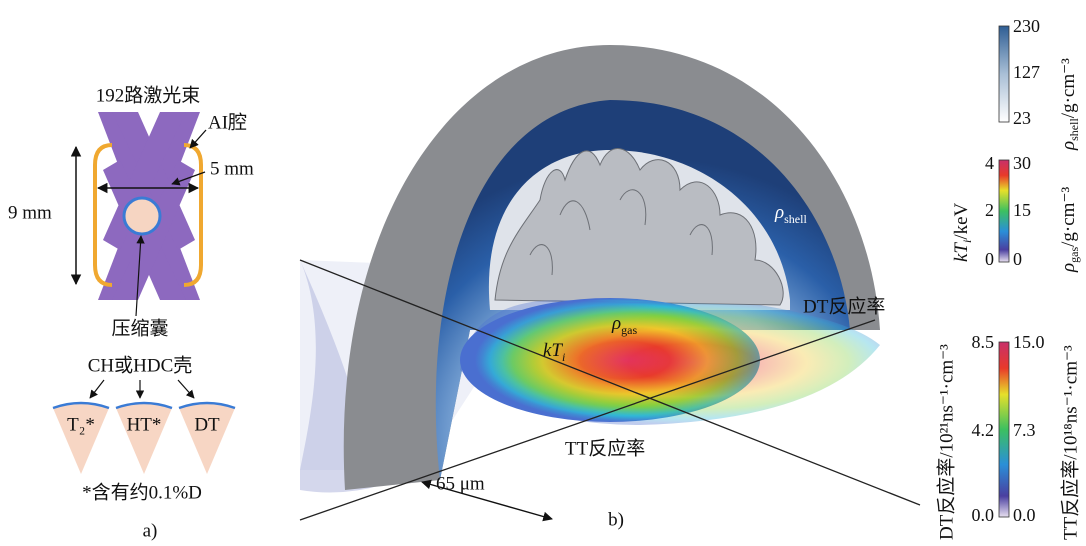 The height and width of the screenshot is (546, 1086). I want to click on note: *含有约0.1%D, so click(142, 492).